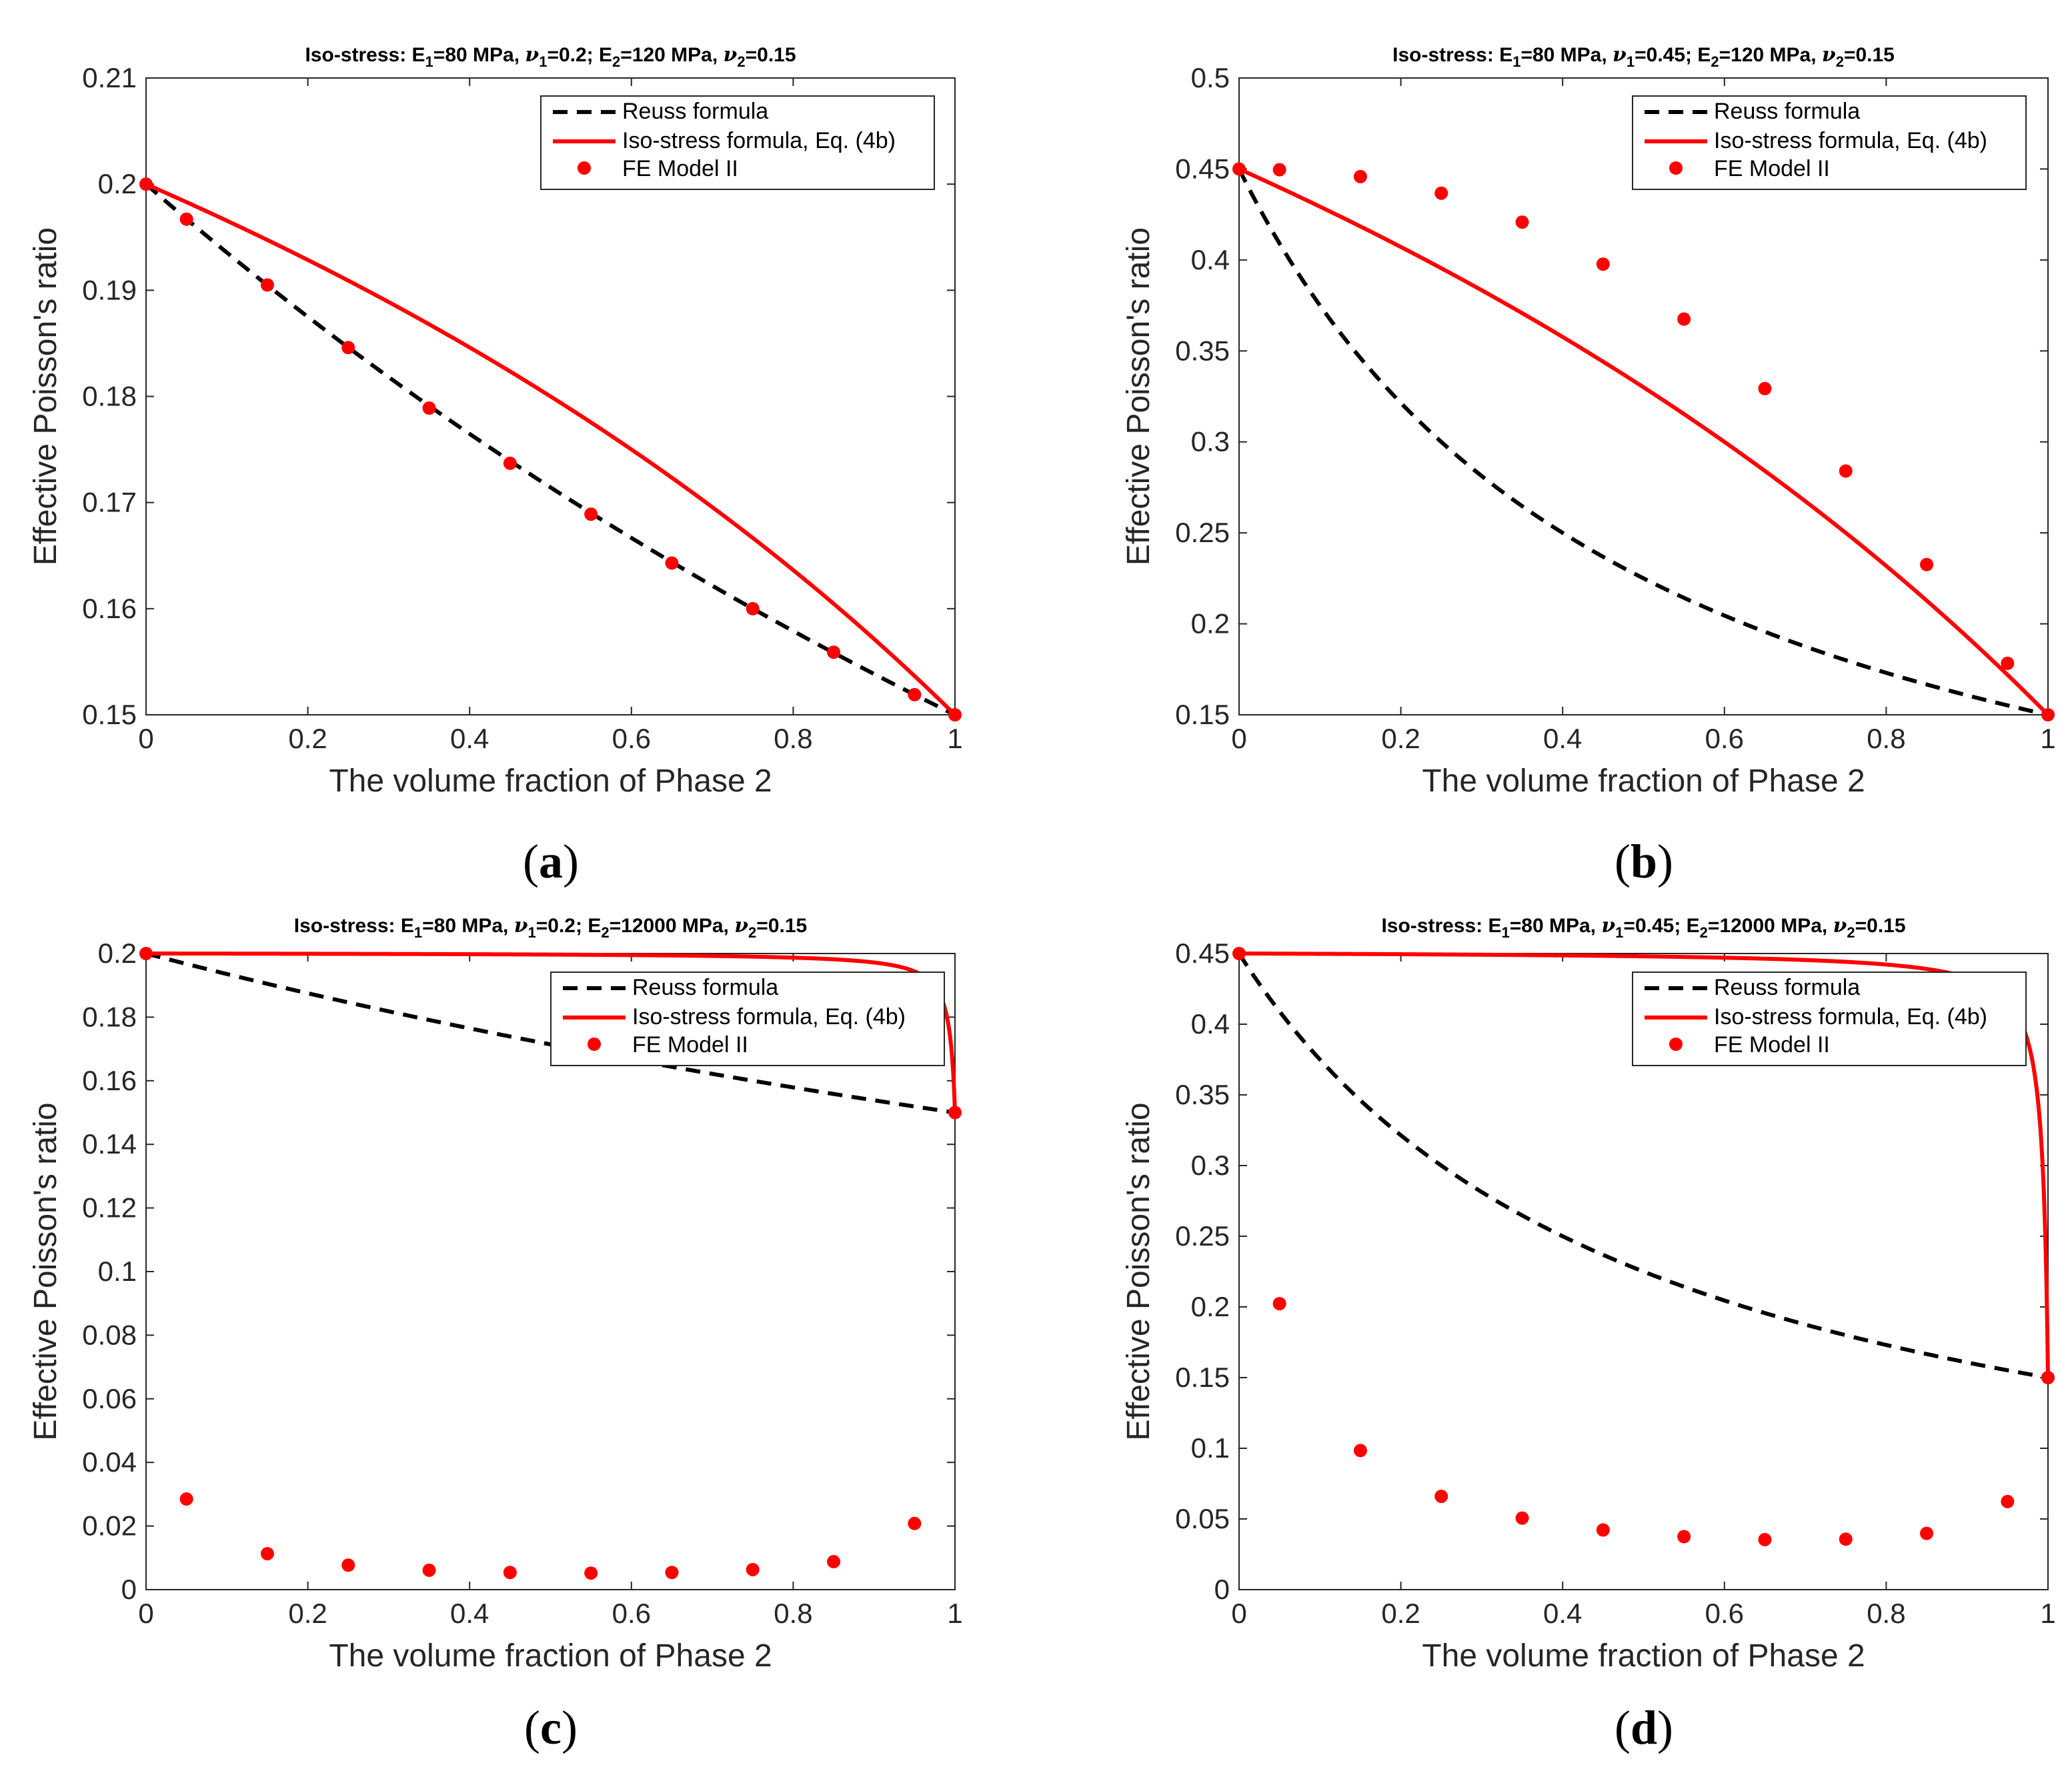 The image size is (2072, 1779). What do you see at coordinates (109, 502) in the screenshot?
I see `y-tick-label: 0.17` at bounding box center [109, 502].